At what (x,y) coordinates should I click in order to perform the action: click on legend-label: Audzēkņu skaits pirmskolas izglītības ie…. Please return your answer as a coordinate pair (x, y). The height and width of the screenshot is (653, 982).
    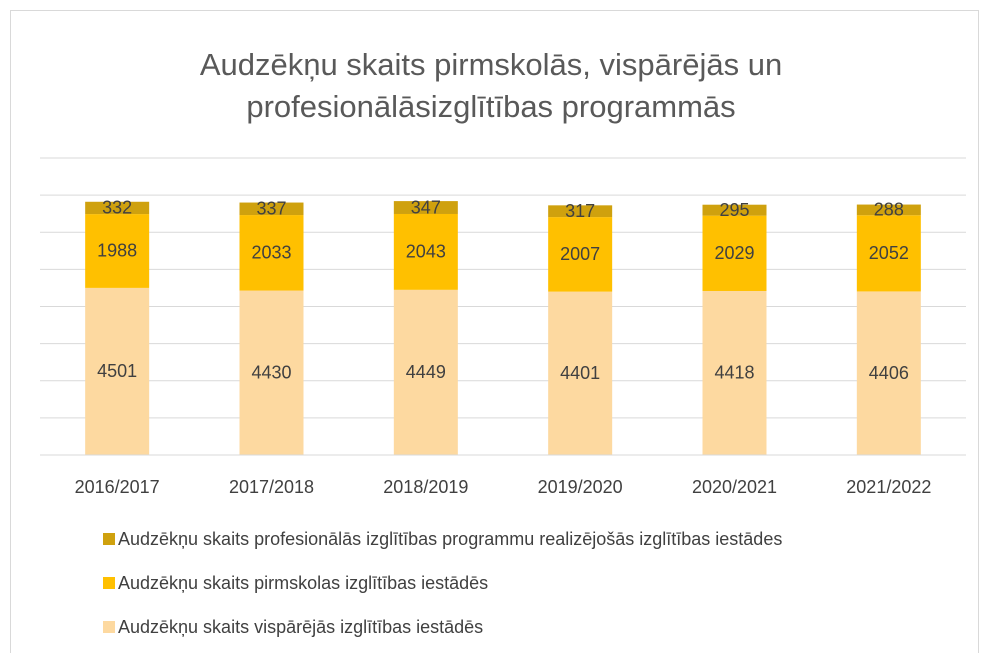
    Looking at the image, I should click on (303, 583).